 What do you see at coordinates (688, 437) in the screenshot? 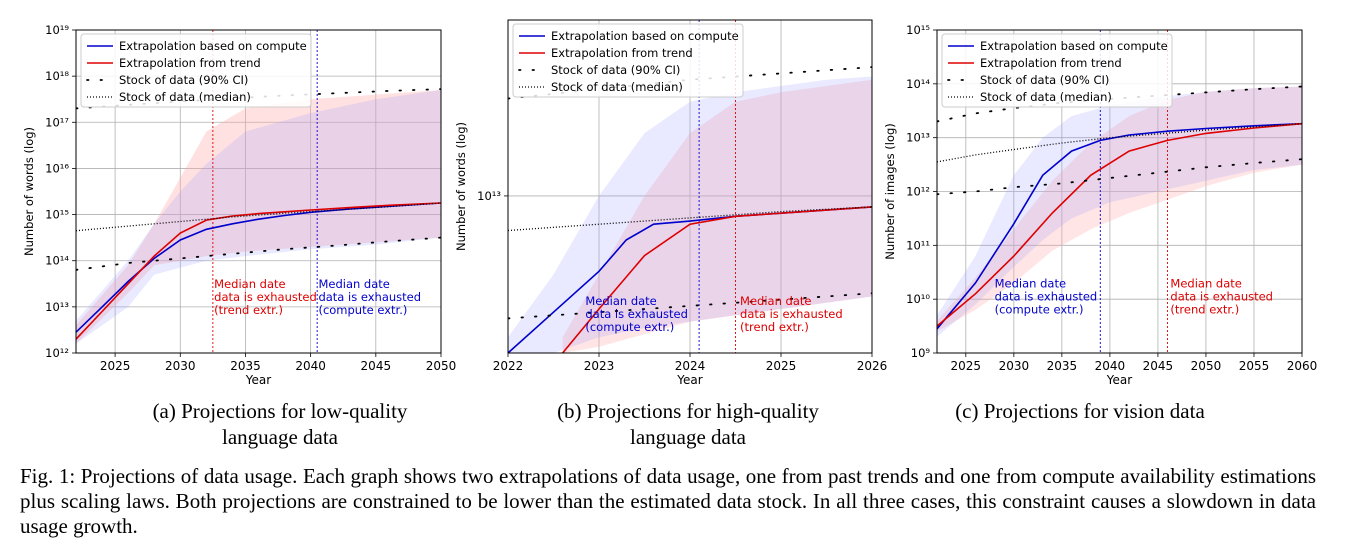
I see `subcaption-b-line2: language data` at bounding box center [688, 437].